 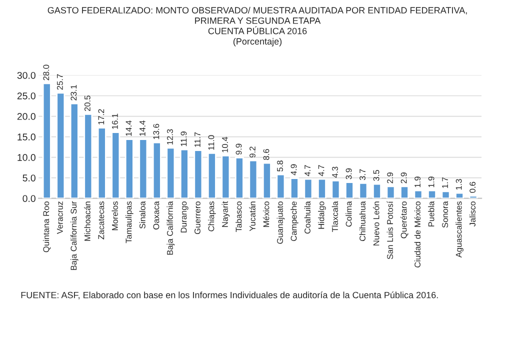 What do you see at coordinates (266, 154) in the screenshot?
I see `data-label: 8.6` at bounding box center [266, 154].